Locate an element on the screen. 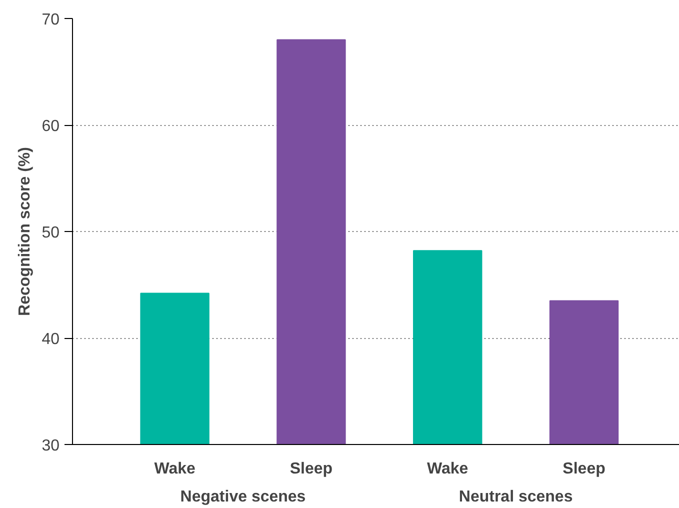 This screenshot has height=508, width=679. y-tick-label: 30 is located at coordinates (51, 446).